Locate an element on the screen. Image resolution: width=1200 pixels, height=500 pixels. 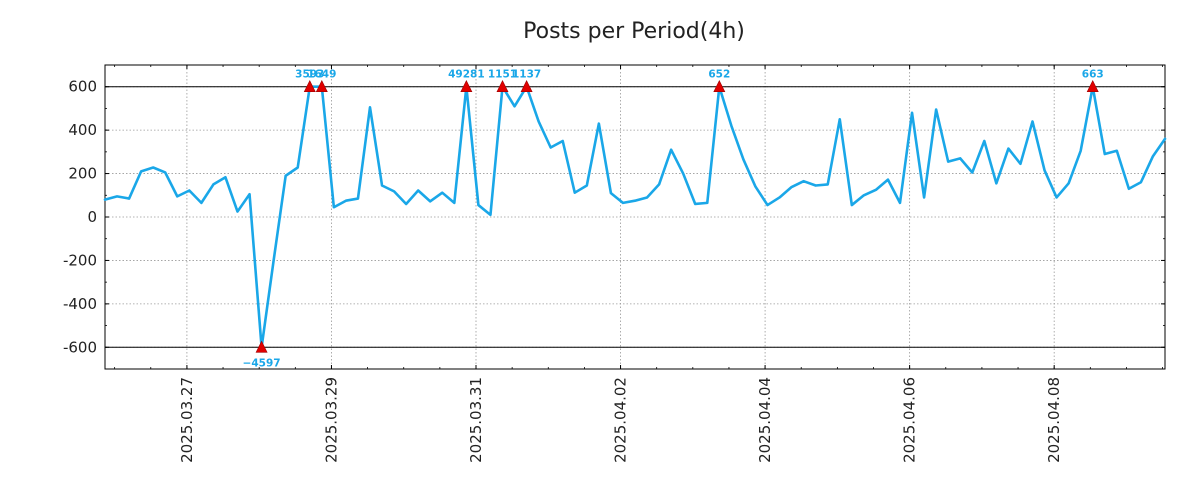
x-tick-label: 2025.03.27 is located at coordinates (187, 420).